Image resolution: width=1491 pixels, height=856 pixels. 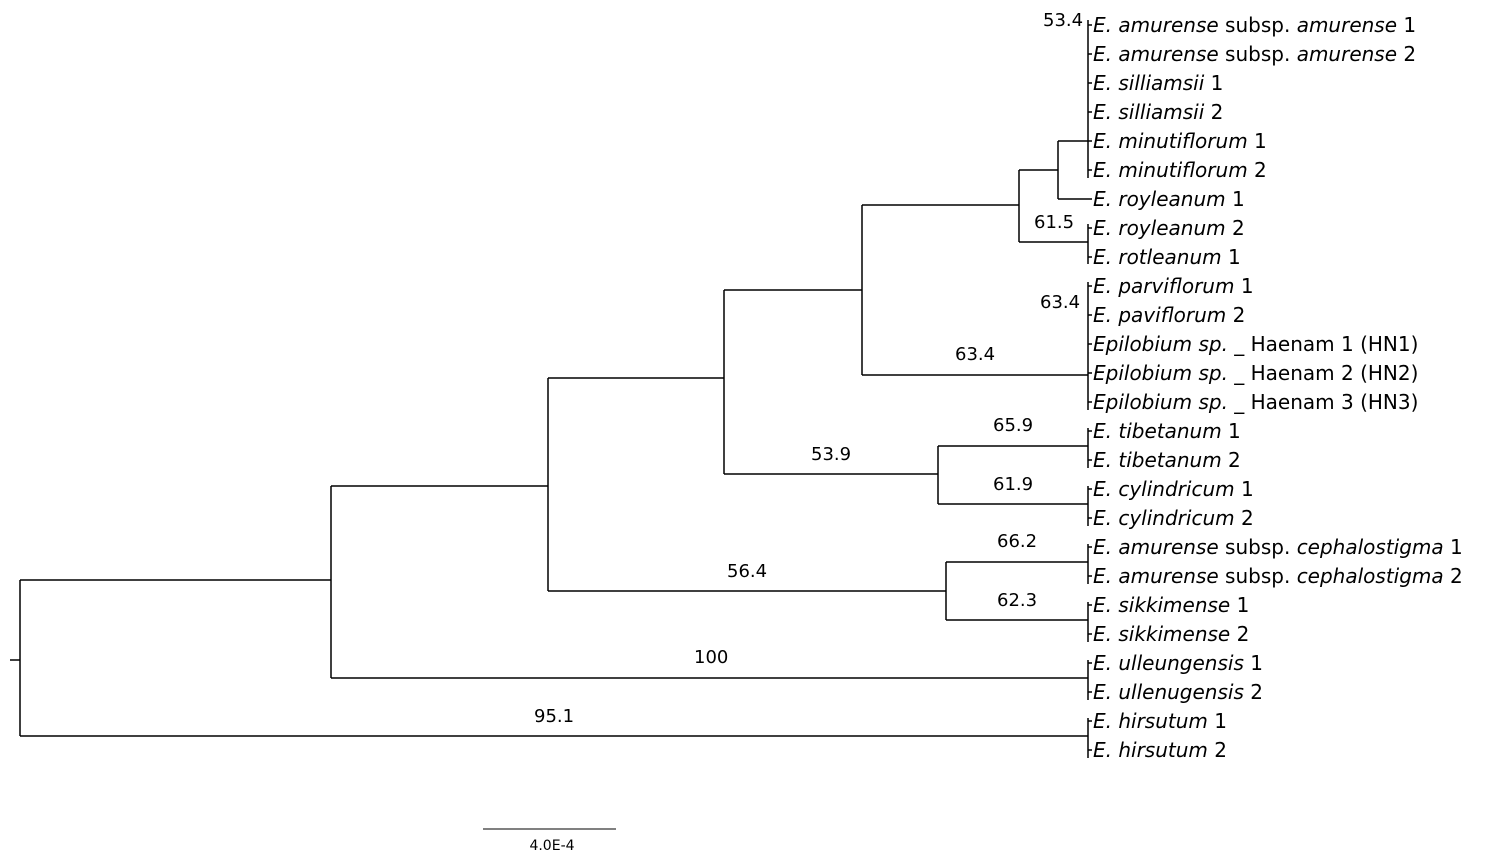 What do you see at coordinates (1161, 634) in the screenshot?
I see `tip-label-italic-part: E. sikkimense` at bounding box center [1161, 634].